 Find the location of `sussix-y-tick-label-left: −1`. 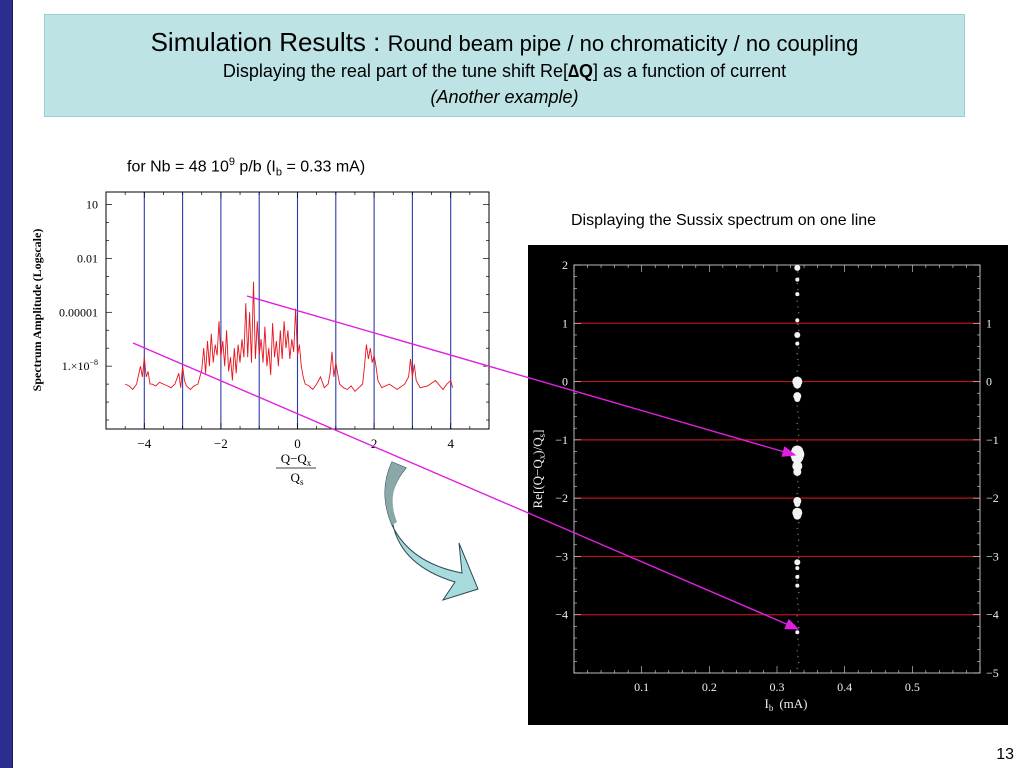

sussix-y-tick-label-left: −1 is located at coordinates (561, 440).